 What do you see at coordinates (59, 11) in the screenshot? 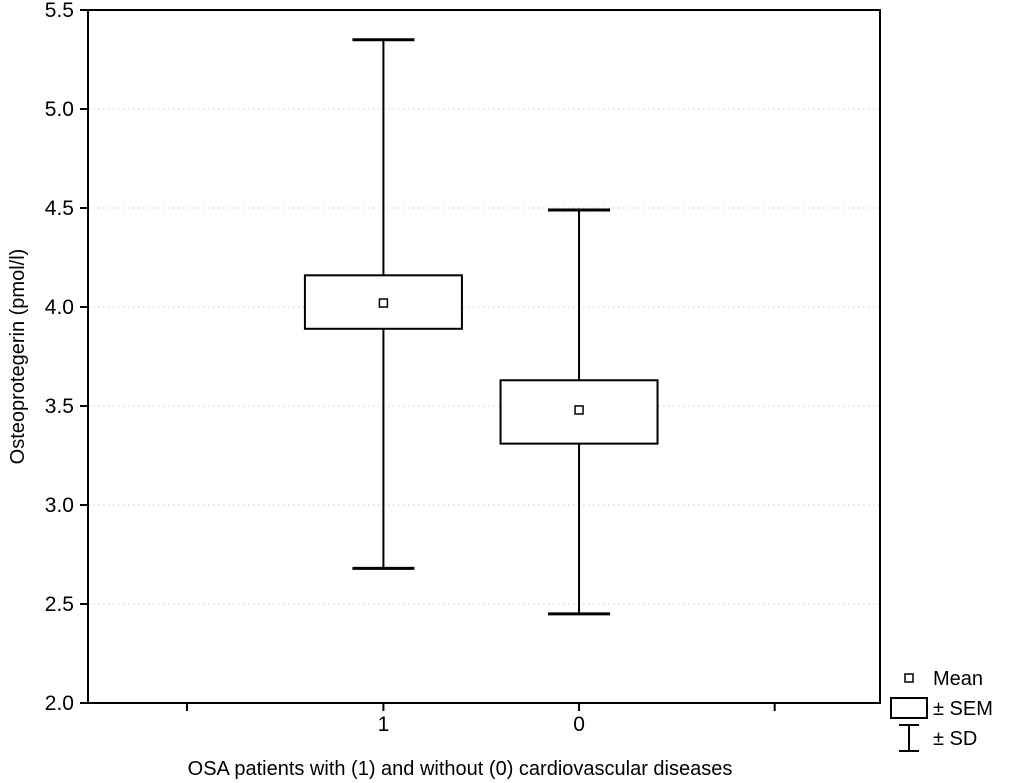
I see `y-tick-label: 5.5` at bounding box center [59, 11].